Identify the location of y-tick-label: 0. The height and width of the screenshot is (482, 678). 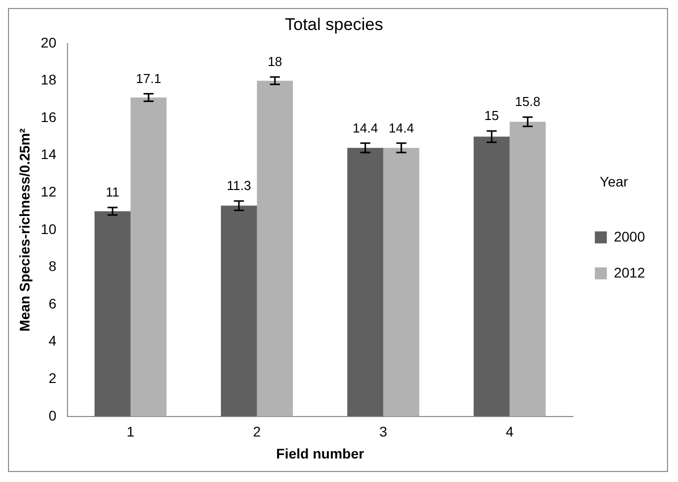
(52, 415).